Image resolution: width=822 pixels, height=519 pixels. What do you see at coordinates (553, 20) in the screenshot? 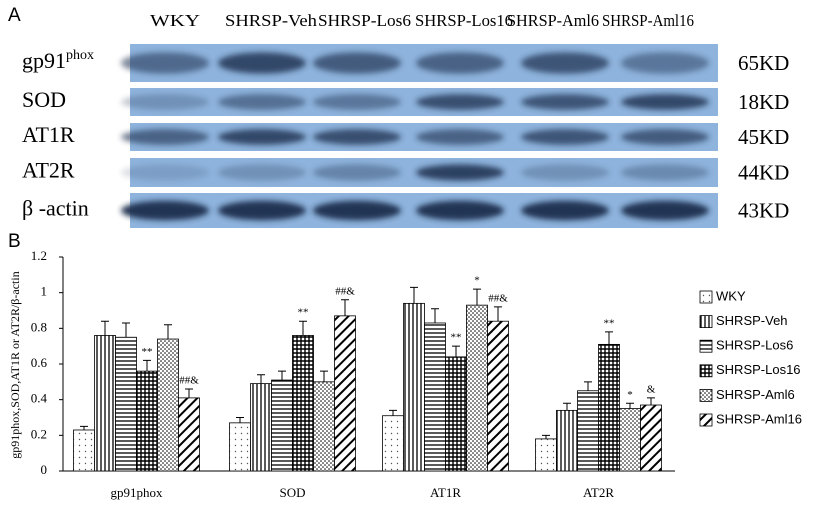
I see `lane-label: SHRSP-Aml6` at bounding box center [553, 20].